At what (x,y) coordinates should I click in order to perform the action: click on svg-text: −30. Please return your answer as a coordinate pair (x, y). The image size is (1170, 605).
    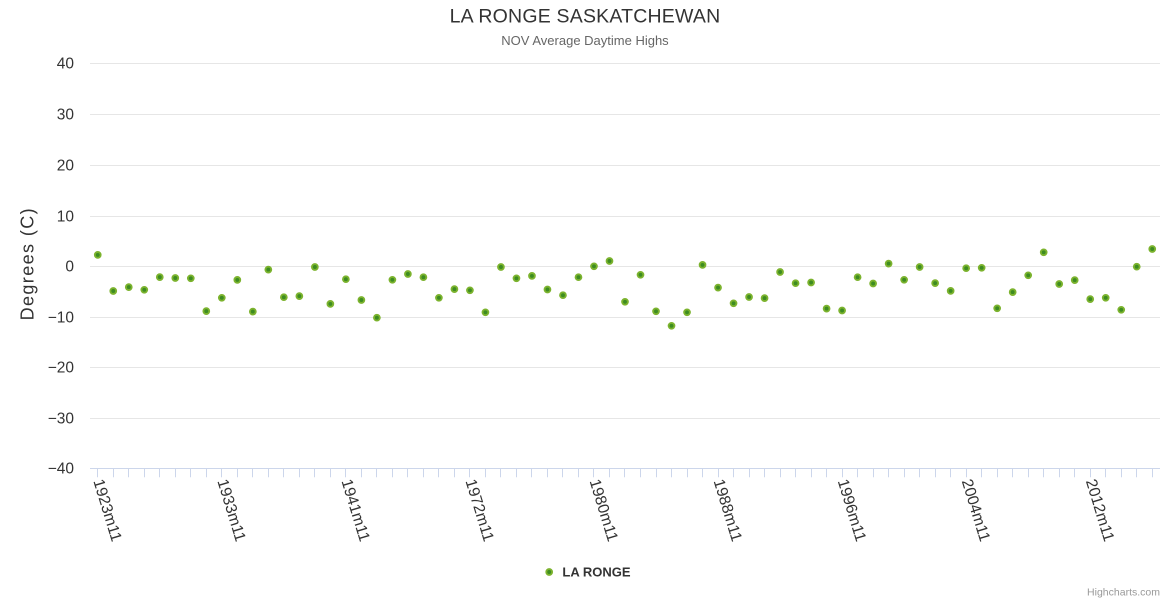
    Looking at the image, I should click on (61, 419).